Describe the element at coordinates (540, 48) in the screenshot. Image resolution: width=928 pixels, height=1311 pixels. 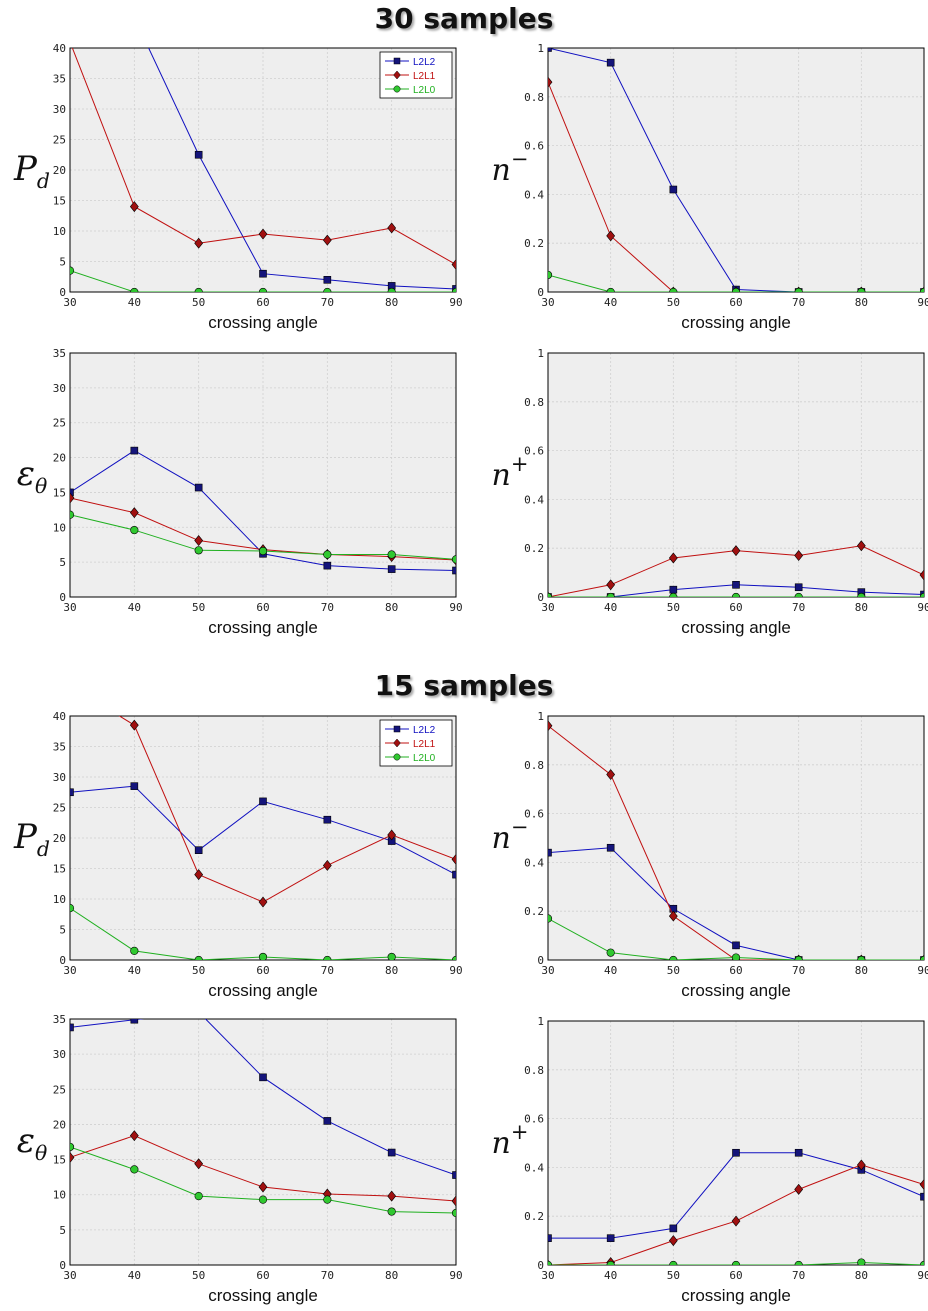
I see `y-tick-label: 1` at that location.